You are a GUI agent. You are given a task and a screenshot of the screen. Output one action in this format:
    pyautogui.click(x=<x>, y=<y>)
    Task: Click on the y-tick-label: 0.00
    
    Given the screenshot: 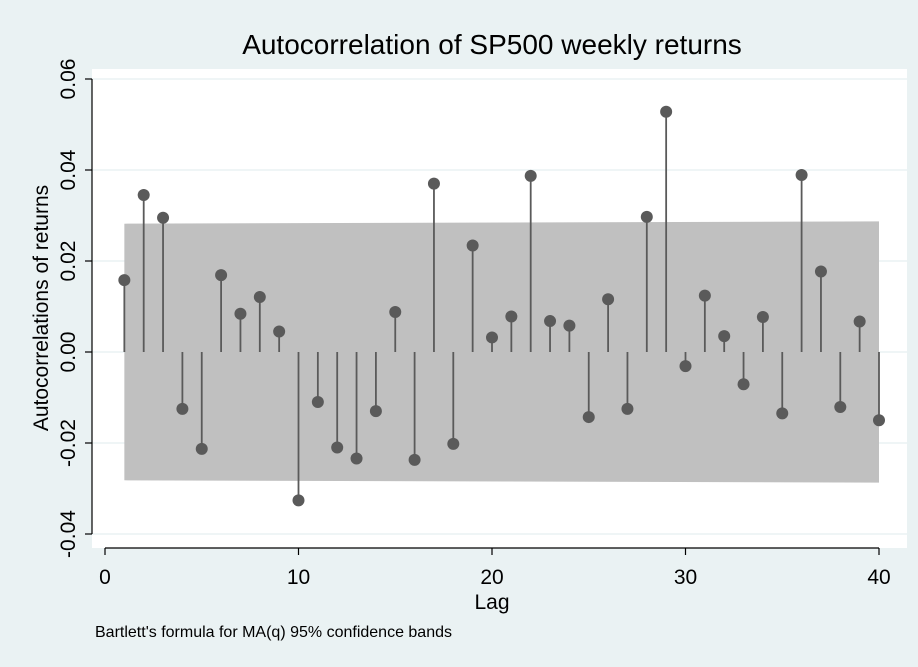 What is the action you would take?
    pyautogui.click(x=68, y=352)
    